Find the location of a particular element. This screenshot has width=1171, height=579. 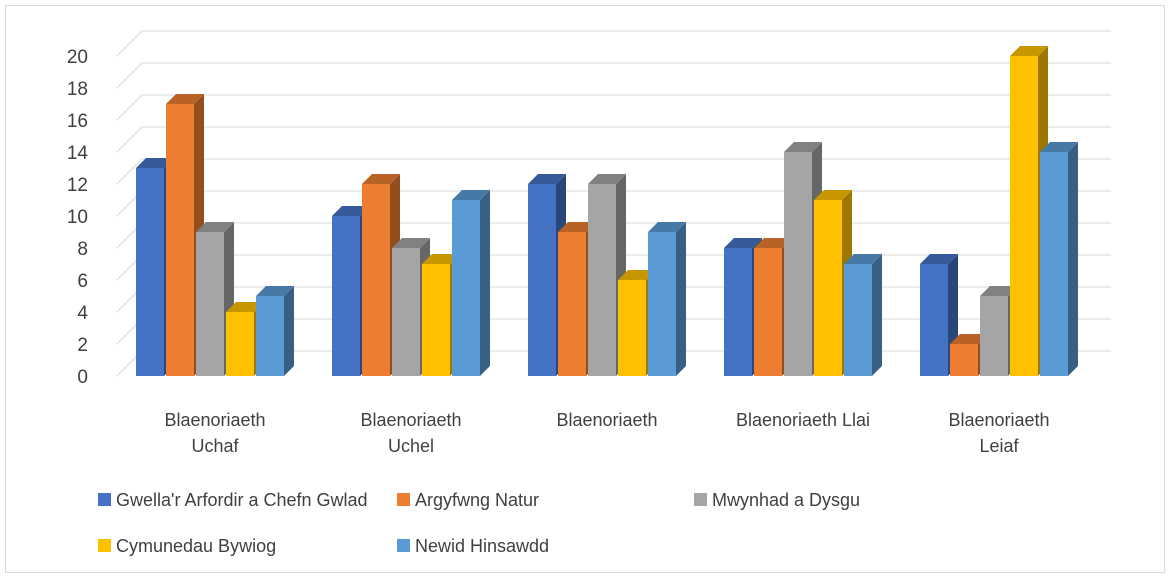

y-tick-label: 20 is located at coordinates (77, 57).